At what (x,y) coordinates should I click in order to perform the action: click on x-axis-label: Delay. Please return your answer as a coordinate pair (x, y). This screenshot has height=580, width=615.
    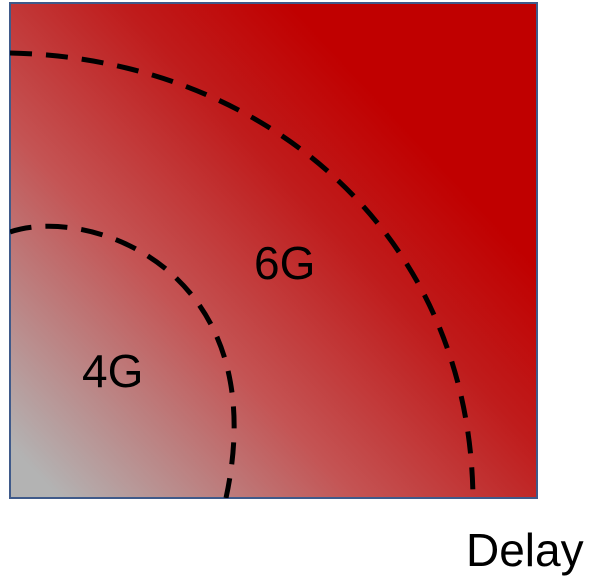
    Looking at the image, I should click on (525, 550).